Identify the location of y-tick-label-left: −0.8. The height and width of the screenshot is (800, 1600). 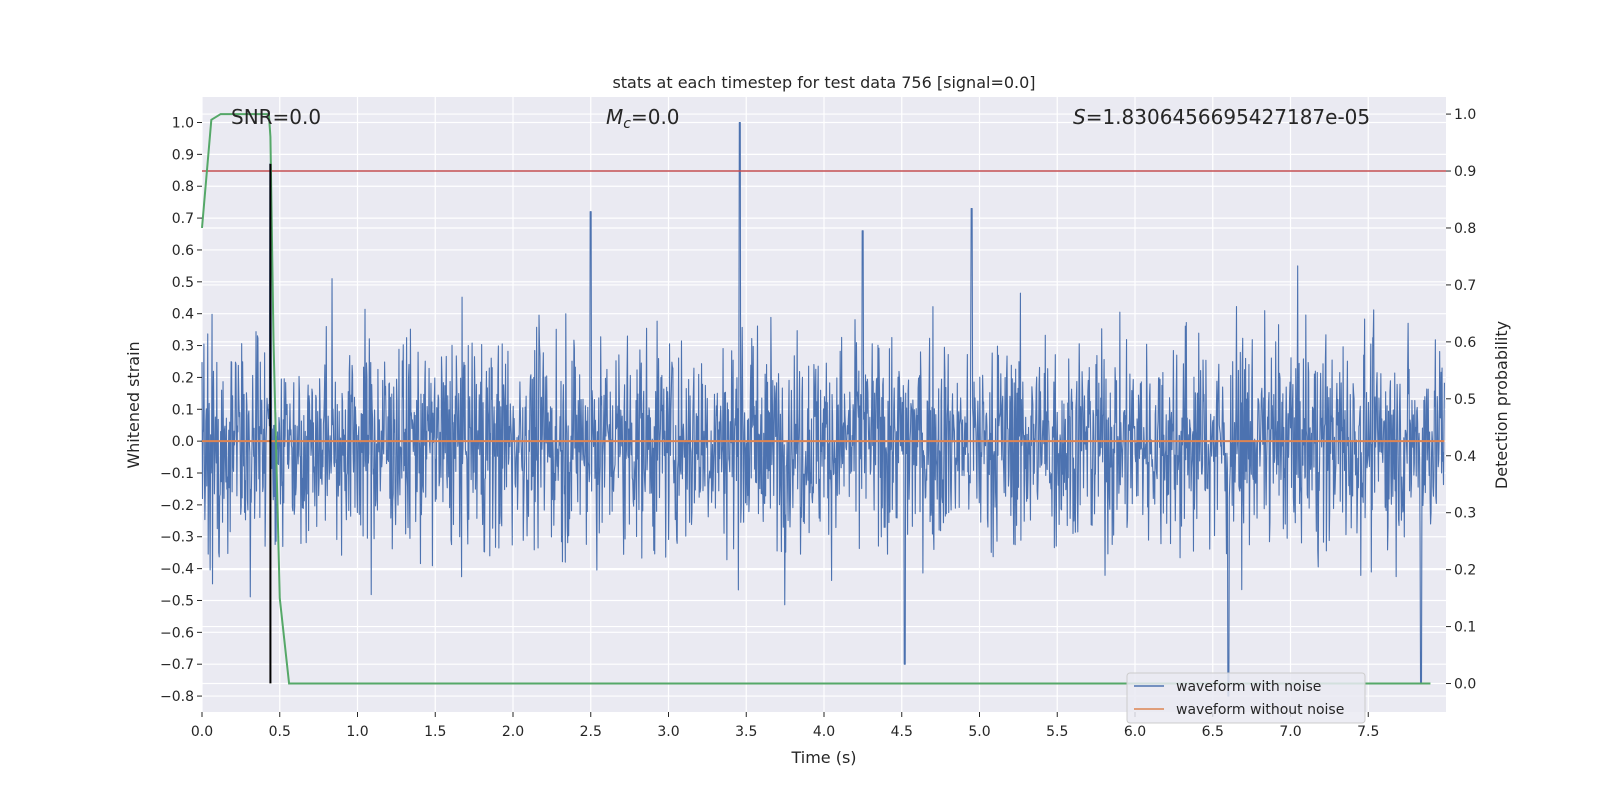
(177, 697).